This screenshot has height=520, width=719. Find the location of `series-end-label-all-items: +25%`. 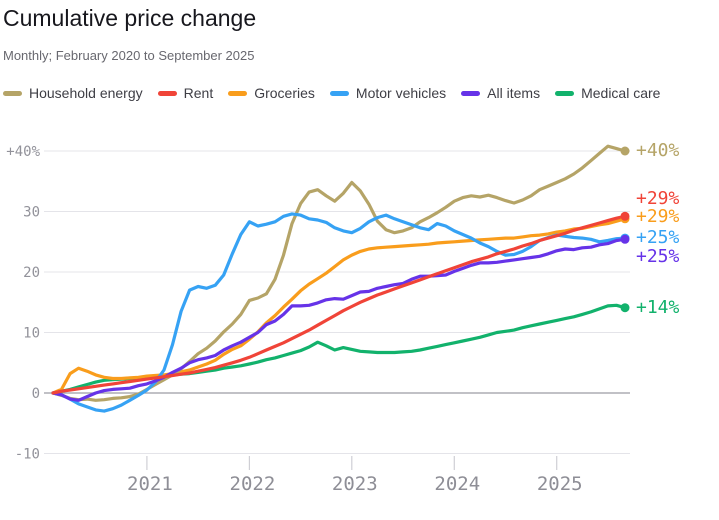

series-end-label-all-items: +25% is located at coordinates (658, 256).